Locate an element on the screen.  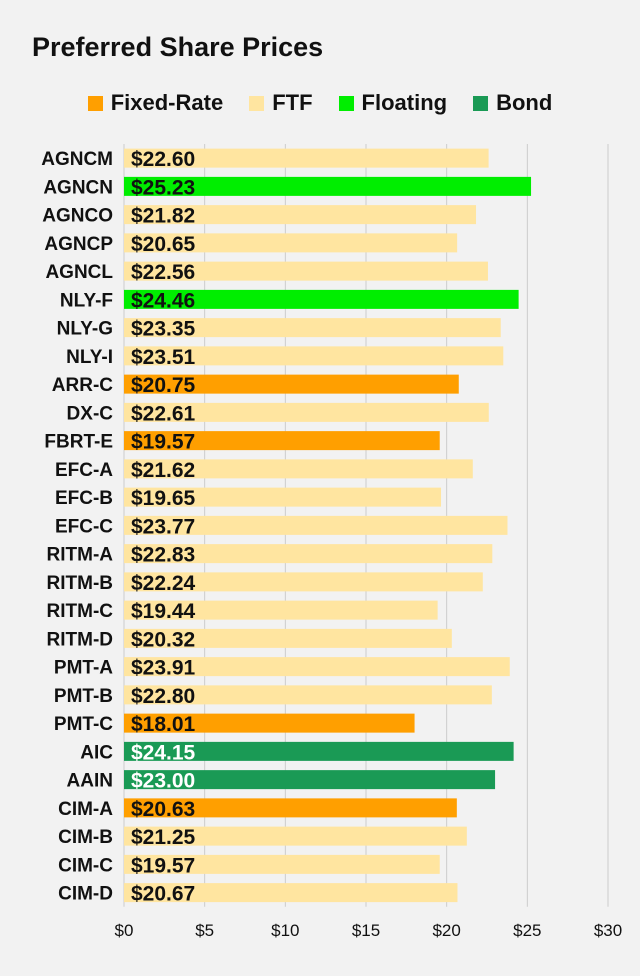
legend-swatch-ftf is located at coordinates (257, 103).